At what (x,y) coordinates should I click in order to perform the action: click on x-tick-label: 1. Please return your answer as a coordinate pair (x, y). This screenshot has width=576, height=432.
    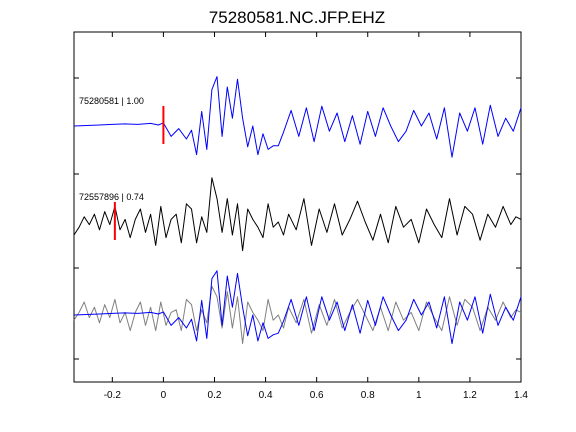
    Looking at the image, I should click on (419, 395).